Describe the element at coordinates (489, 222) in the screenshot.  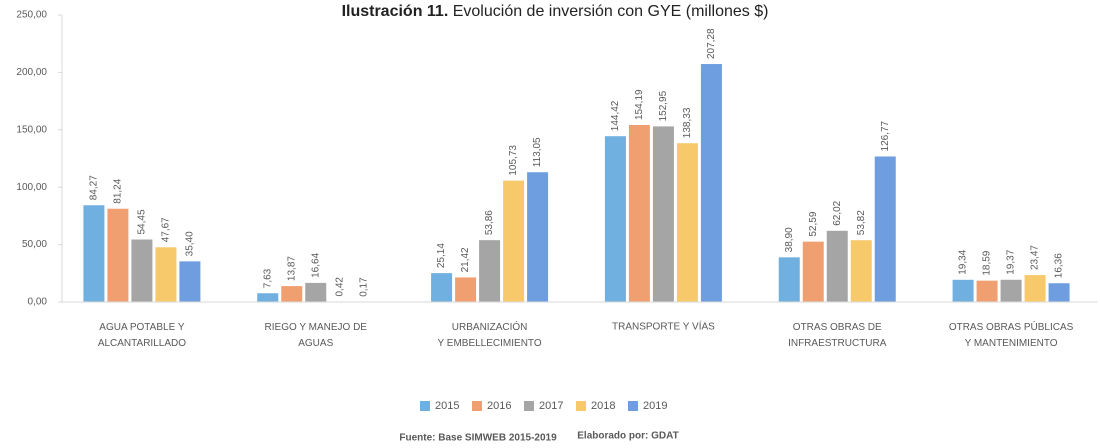
I see `value-label: 53,86` at that location.